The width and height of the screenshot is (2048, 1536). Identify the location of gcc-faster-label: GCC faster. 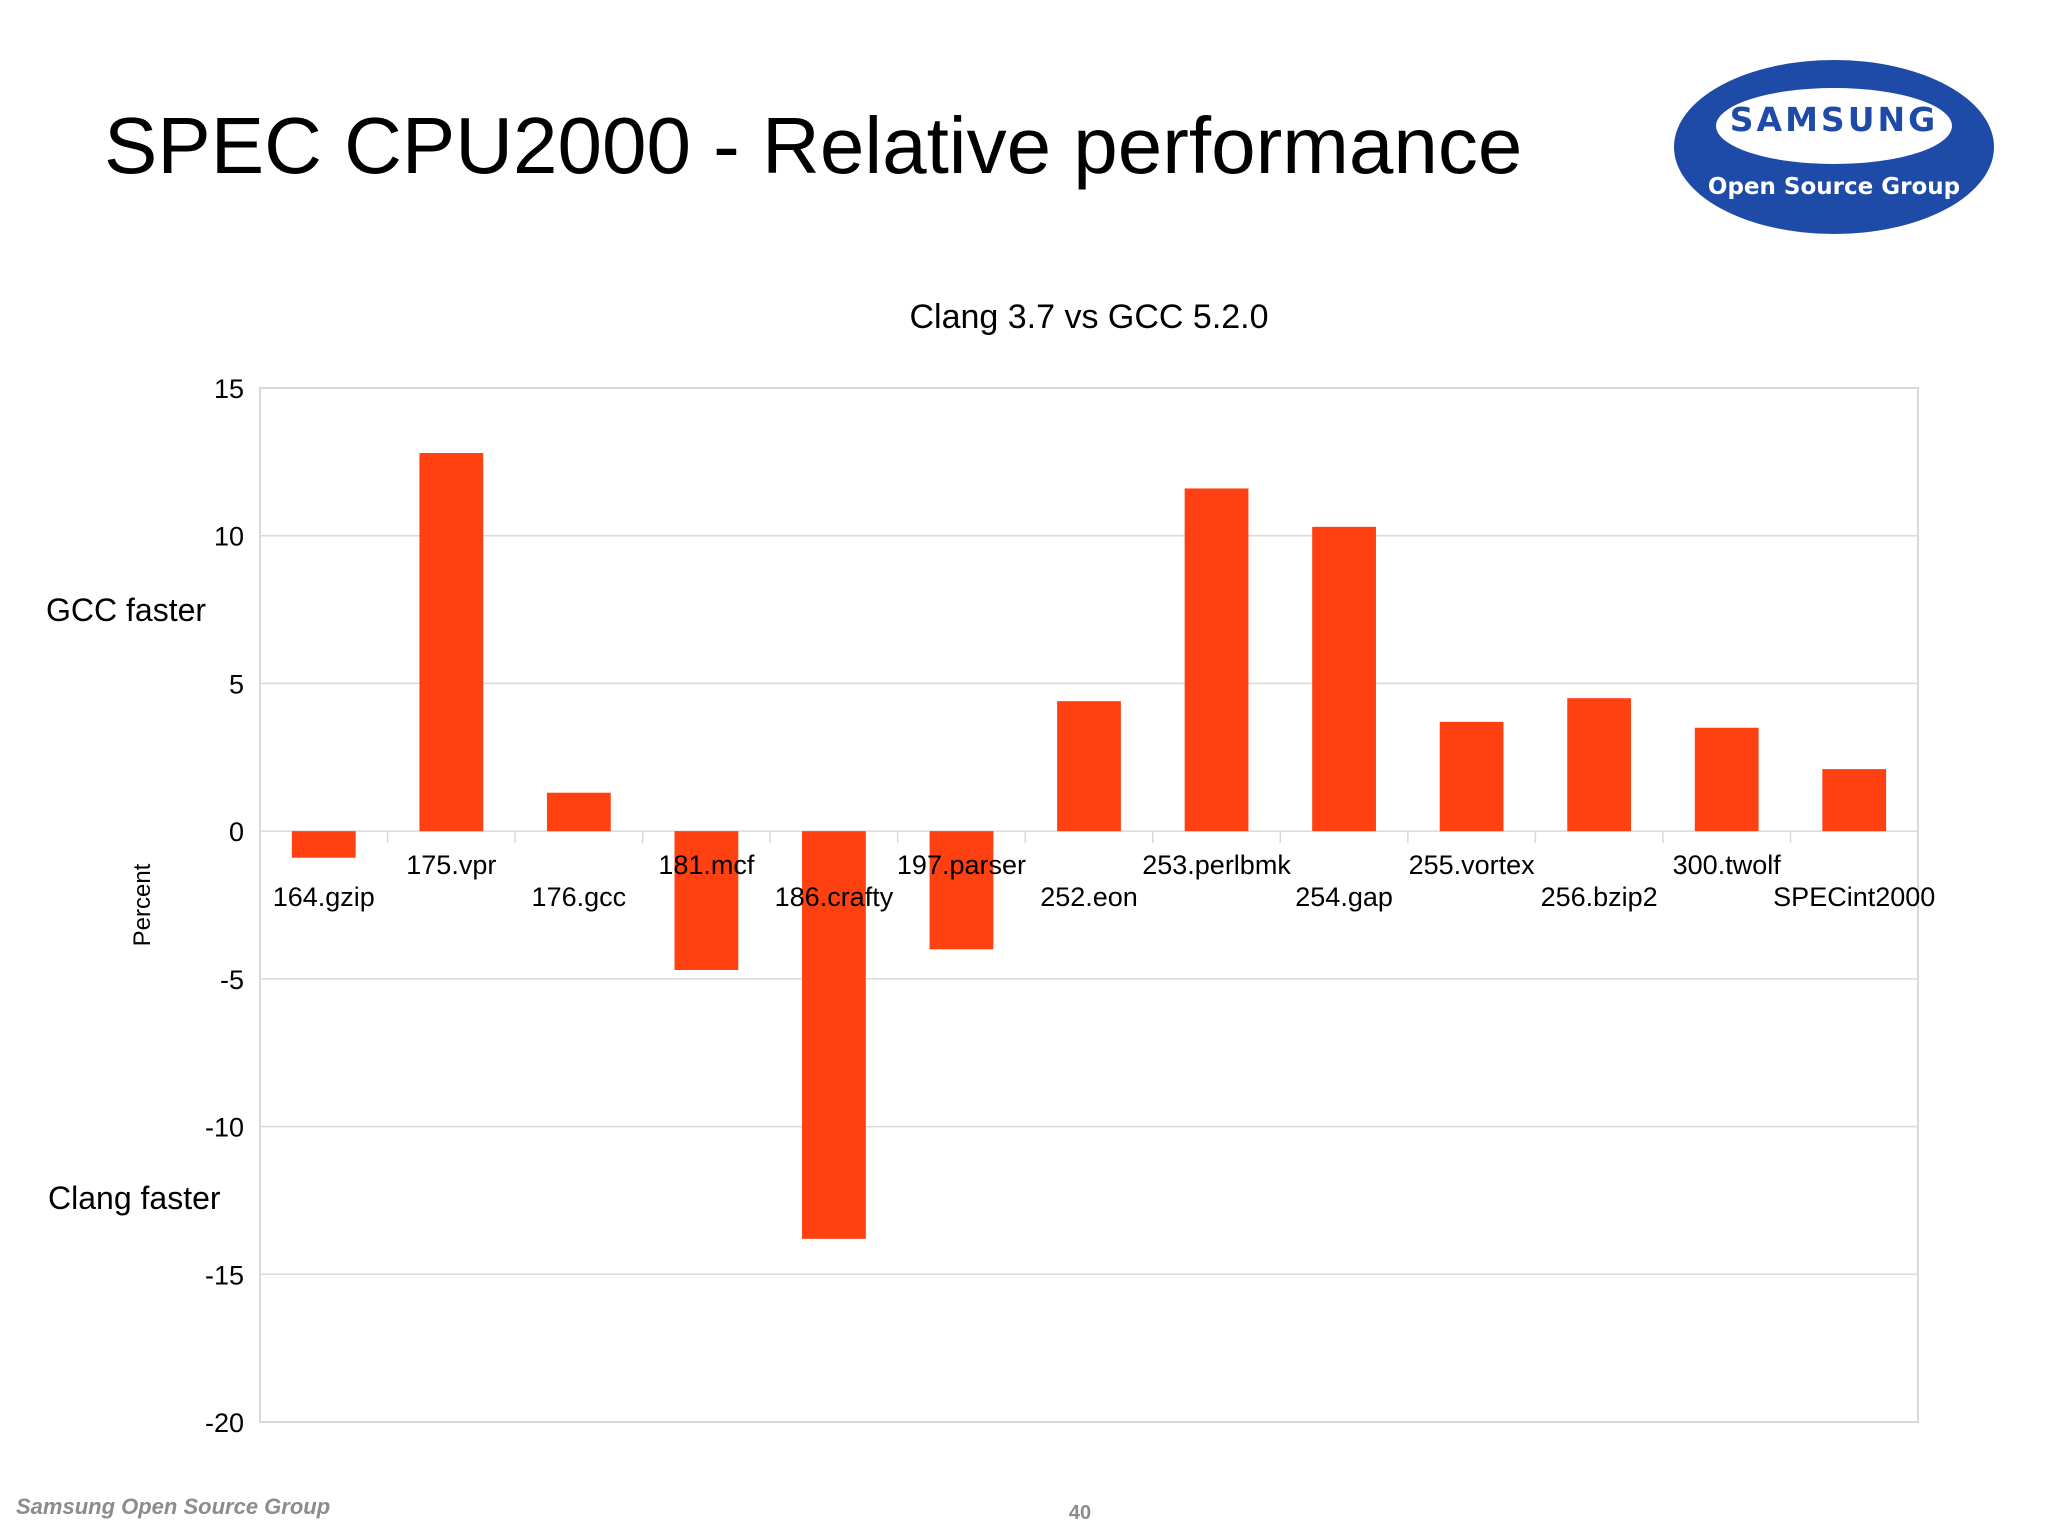
(126, 610).